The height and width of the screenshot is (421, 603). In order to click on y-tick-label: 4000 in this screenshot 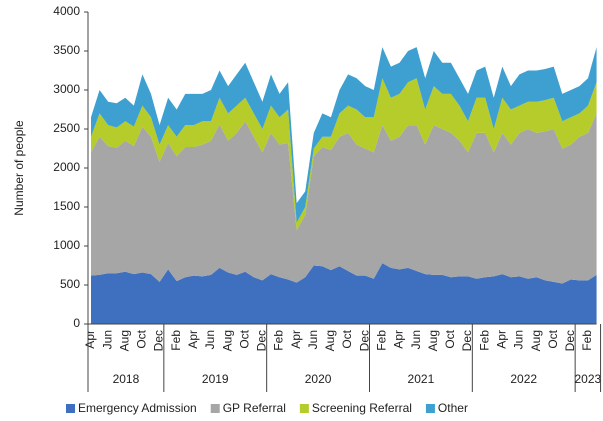, I will do `click(66, 11)`.